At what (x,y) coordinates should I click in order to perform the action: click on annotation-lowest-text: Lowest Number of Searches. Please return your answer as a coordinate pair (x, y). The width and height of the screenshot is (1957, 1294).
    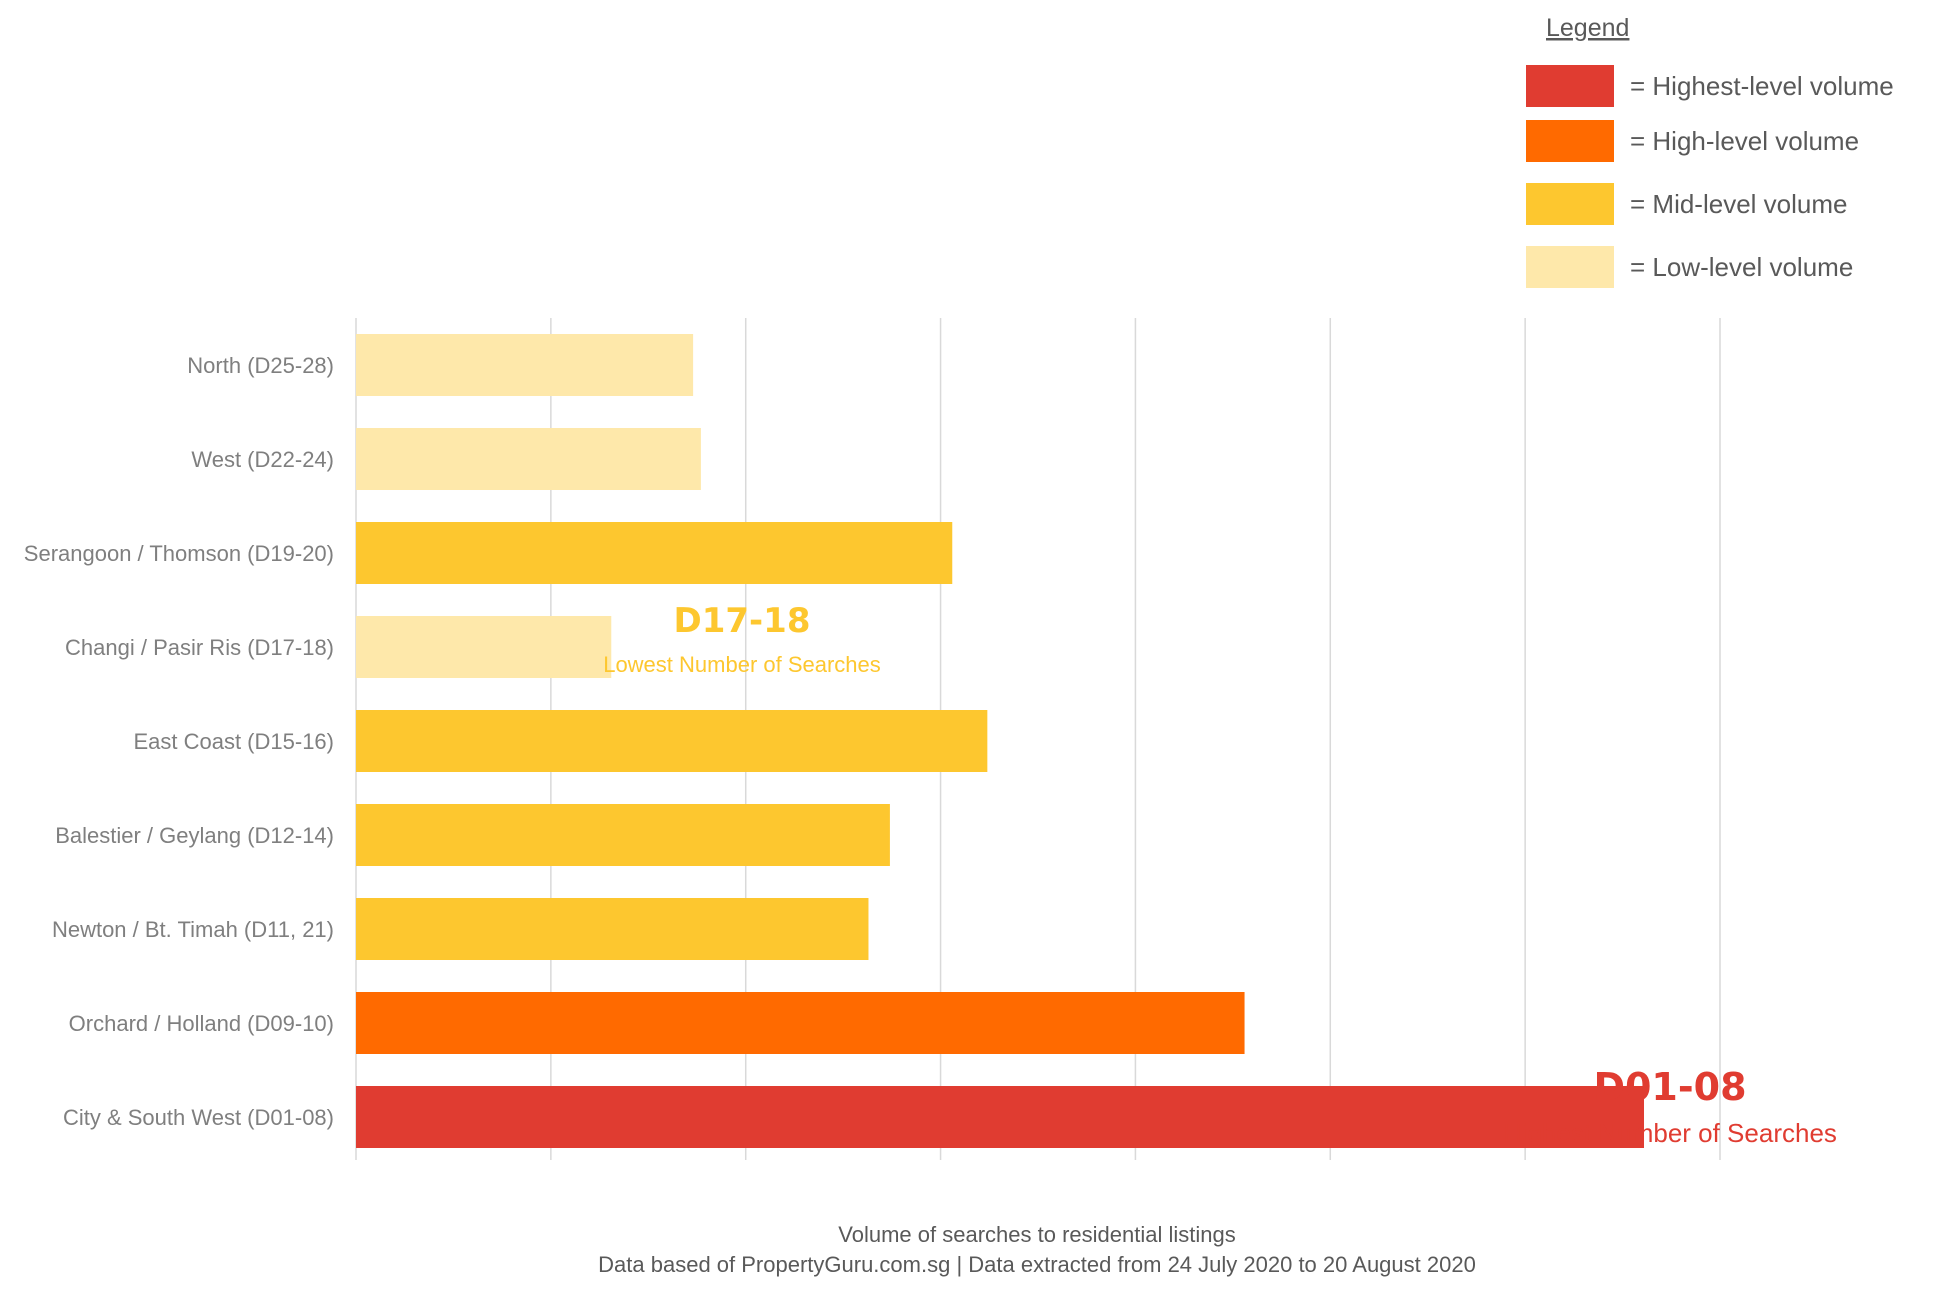
    Looking at the image, I should click on (742, 664).